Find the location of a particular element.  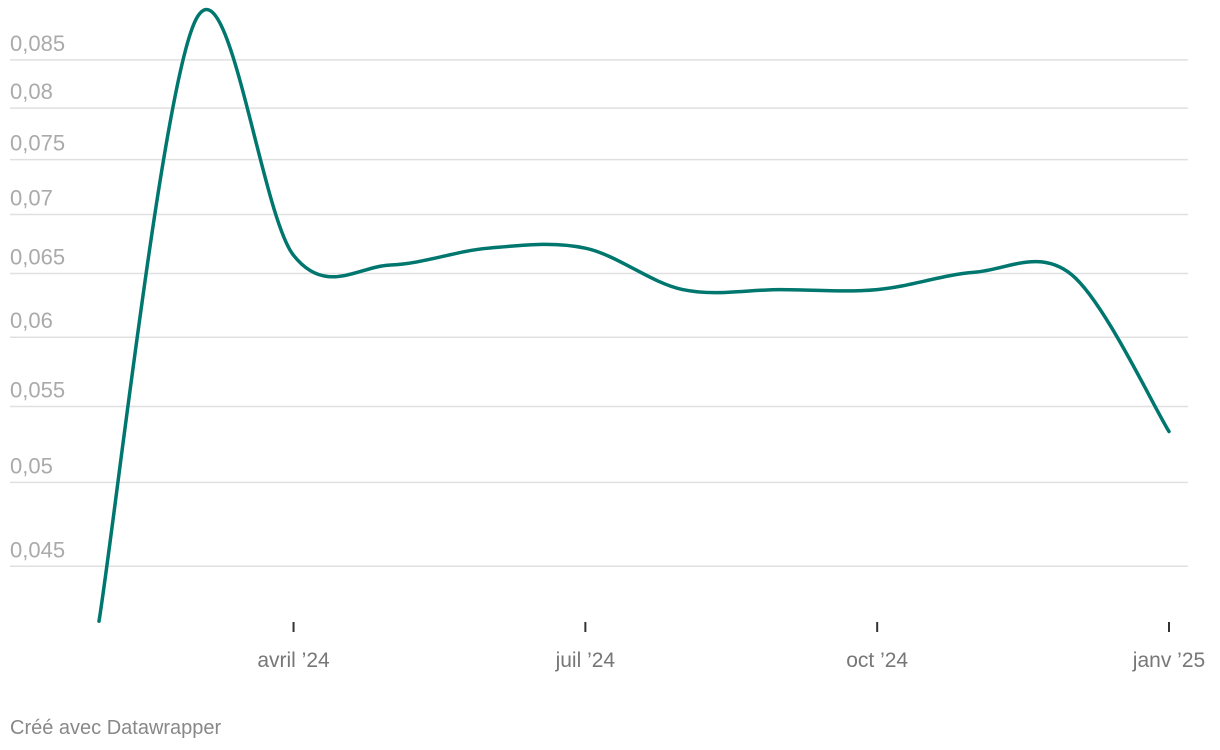

y-tick-label: 0,07 is located at coordinates (31, 197).